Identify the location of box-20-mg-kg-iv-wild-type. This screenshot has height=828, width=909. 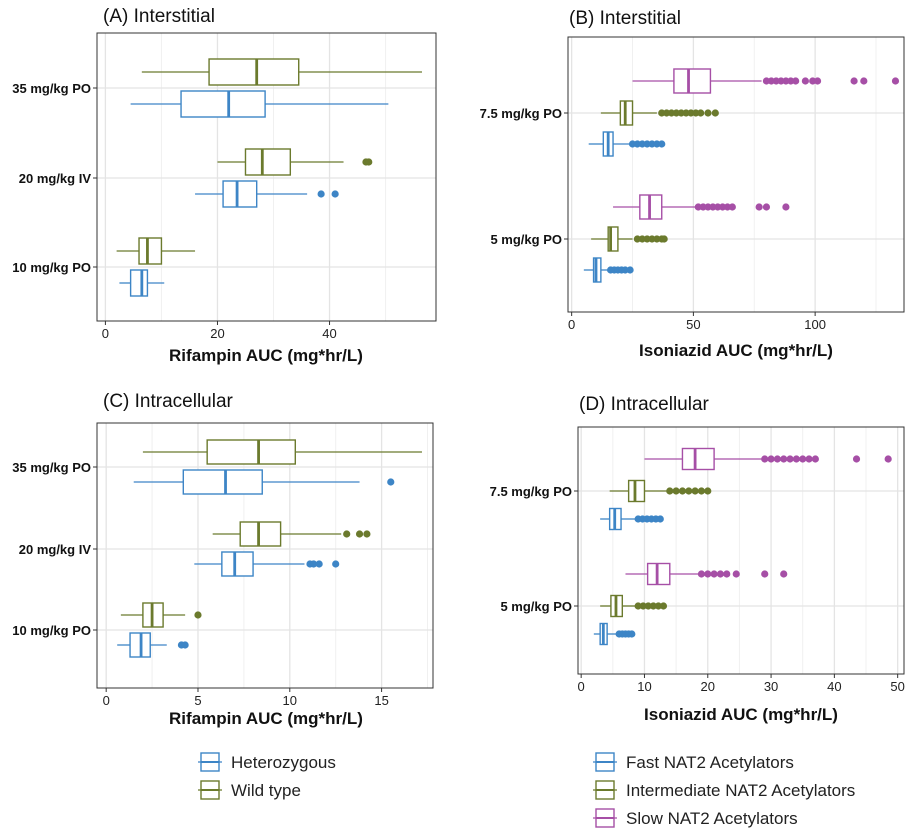
(291, 534).